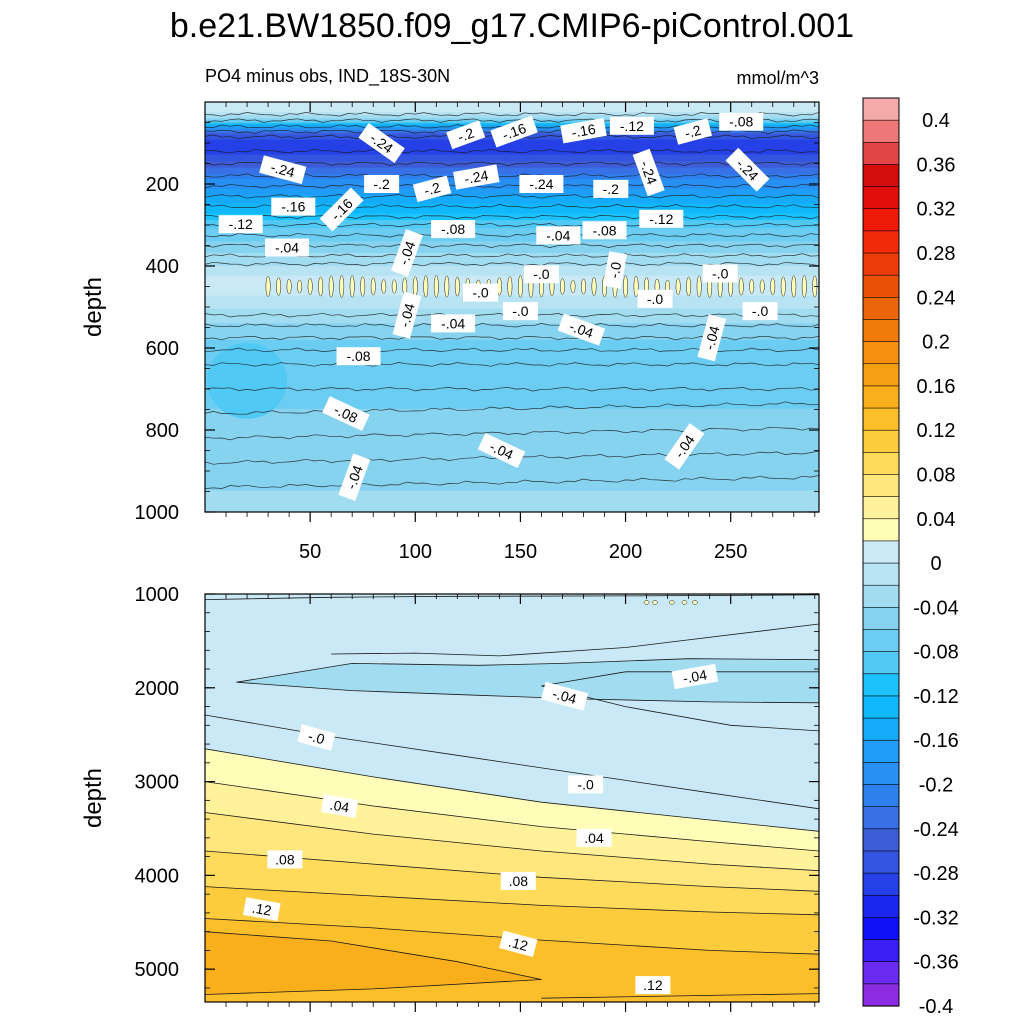  I want to click on contour-label: -.24, so click(283, 170).